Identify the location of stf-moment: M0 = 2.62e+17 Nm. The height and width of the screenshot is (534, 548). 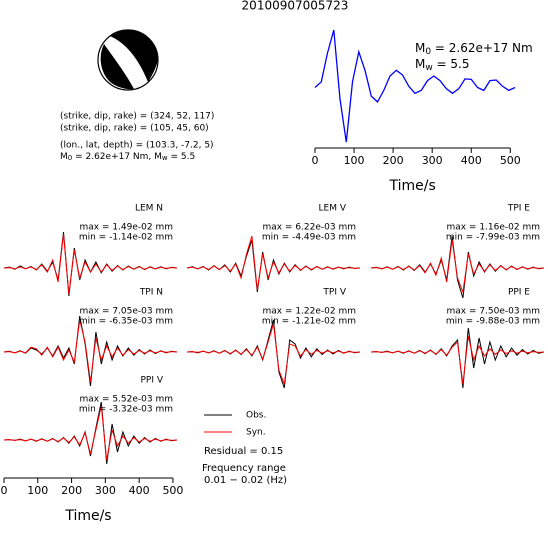
(474, 49).